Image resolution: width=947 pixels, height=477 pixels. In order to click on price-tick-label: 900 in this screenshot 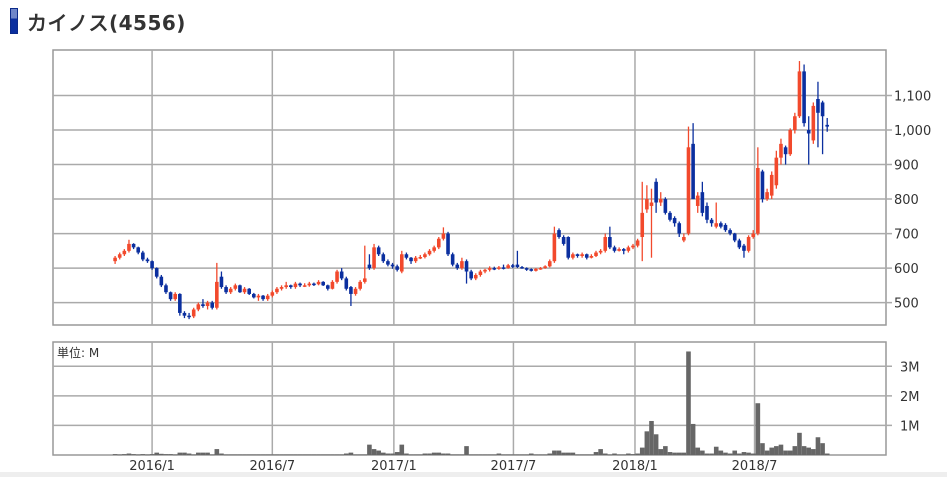, I will do `click(906, 166)`.